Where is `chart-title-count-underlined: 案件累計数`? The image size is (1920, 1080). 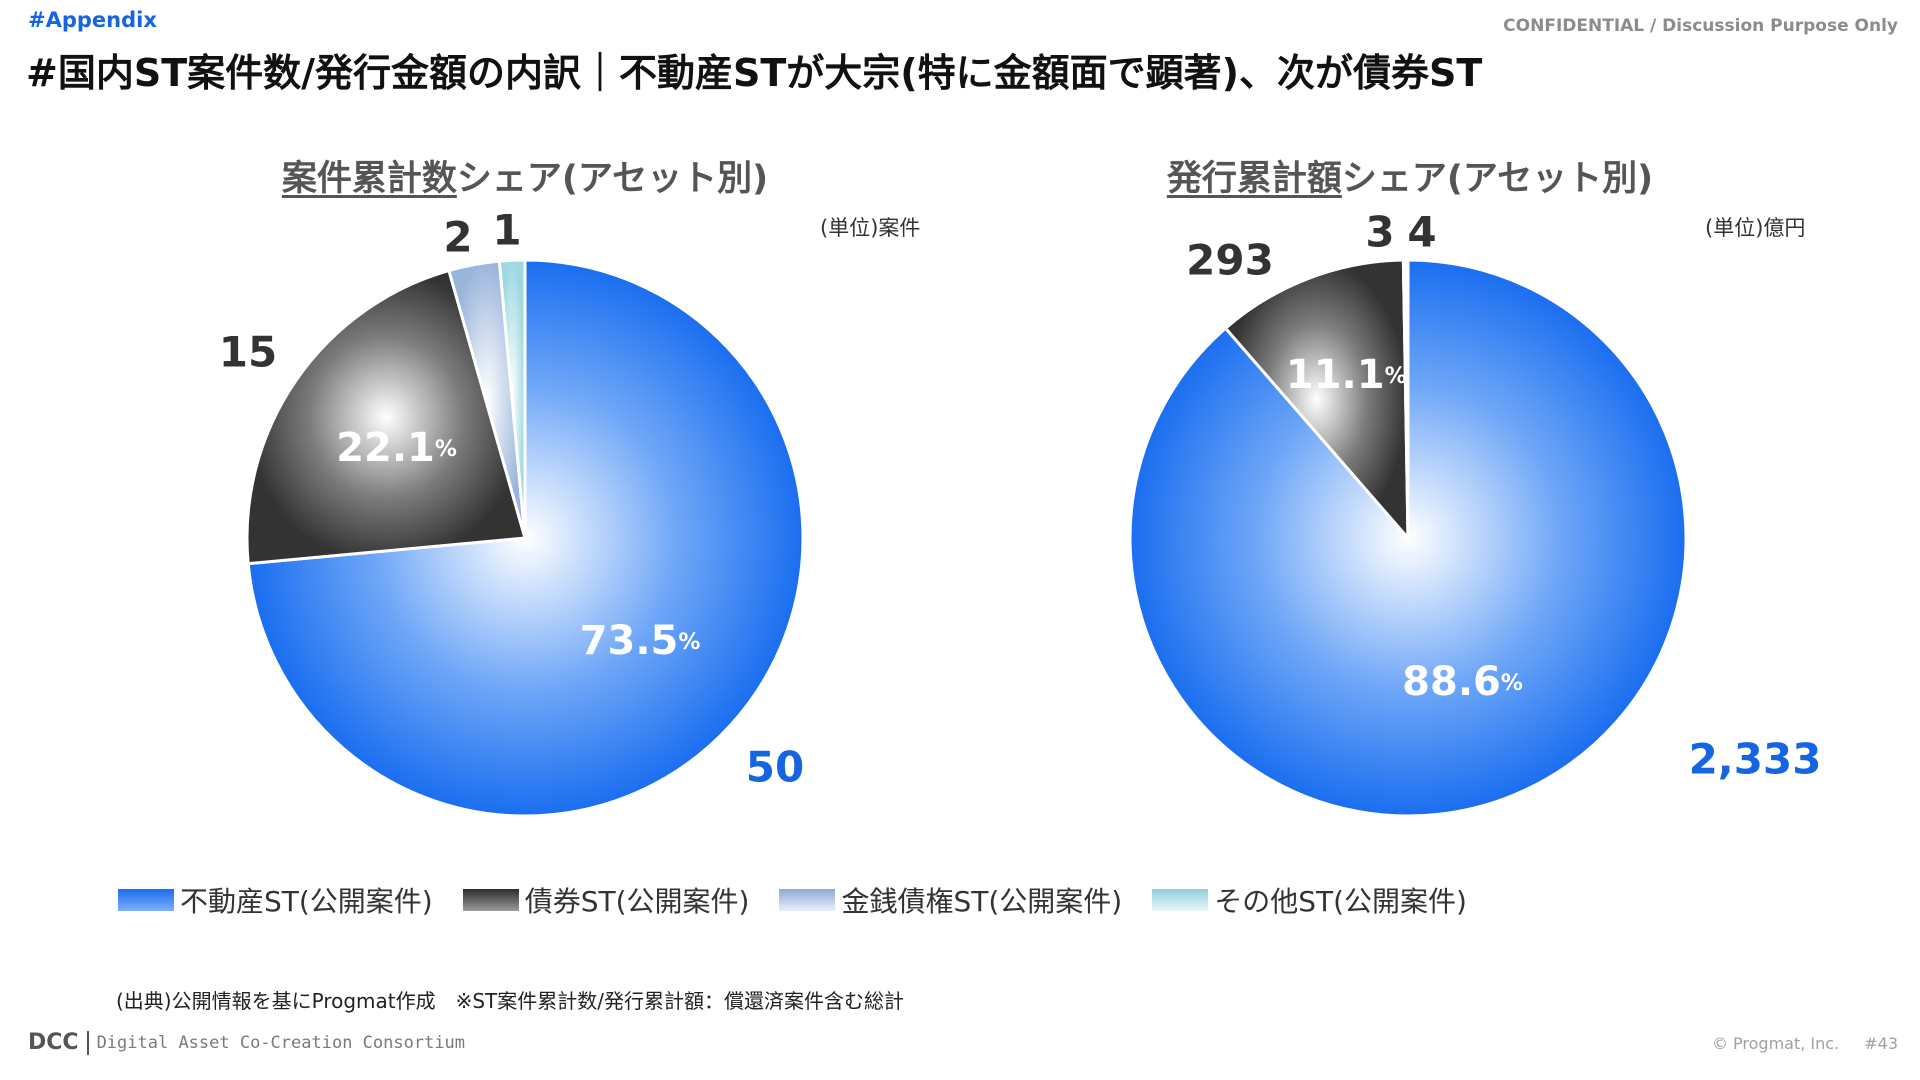 chart-title-count-underlined: 案件累計数 is located at coordinates (369, 179).